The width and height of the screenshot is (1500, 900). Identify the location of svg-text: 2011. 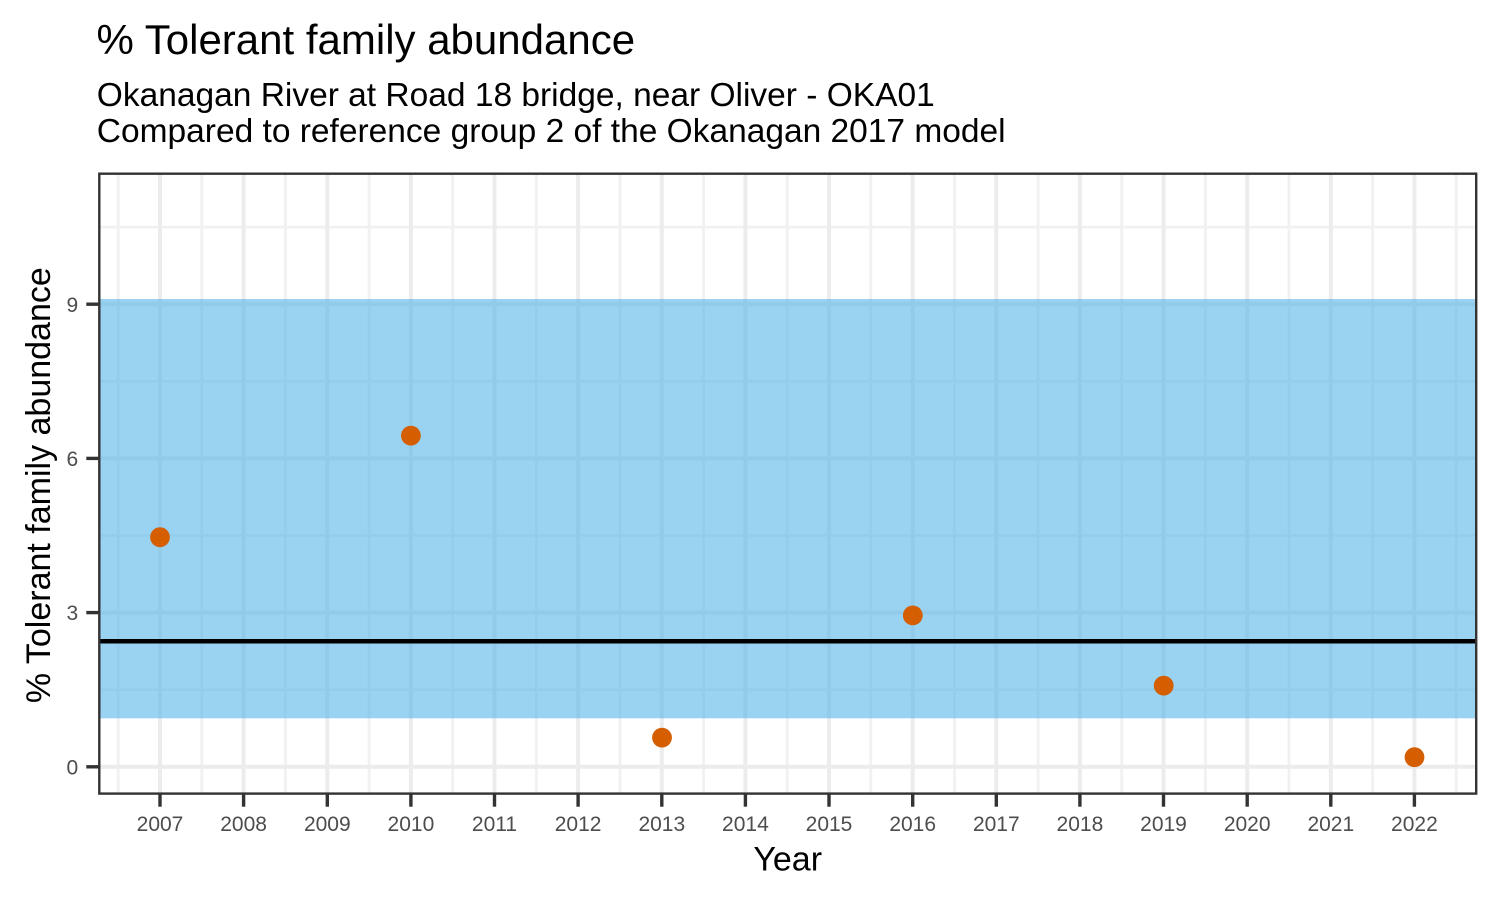
(494, 824).